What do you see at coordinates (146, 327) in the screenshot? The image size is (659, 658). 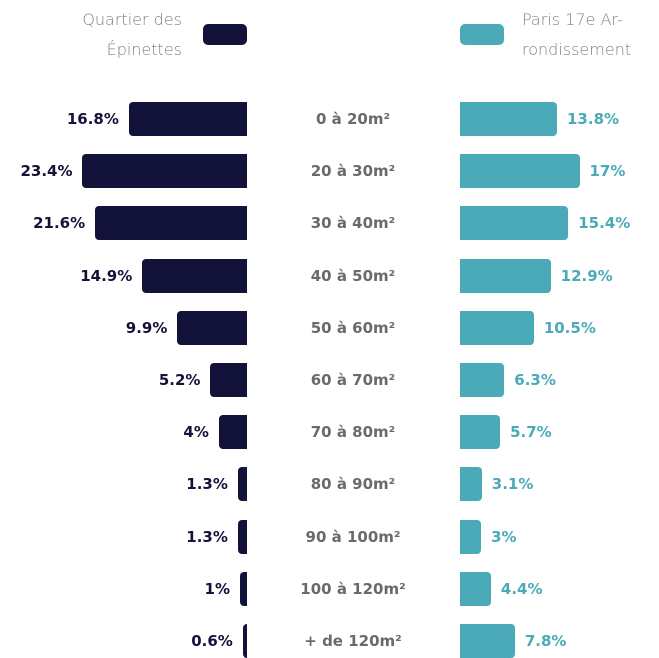 I see `value-label: 9.9%` at bounding box center [146, 327].